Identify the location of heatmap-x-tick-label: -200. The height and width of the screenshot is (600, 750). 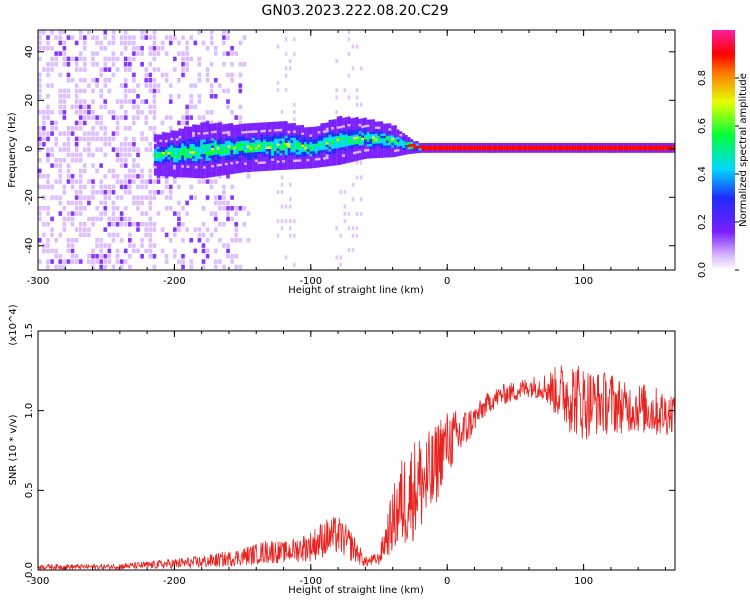
(174, 281).